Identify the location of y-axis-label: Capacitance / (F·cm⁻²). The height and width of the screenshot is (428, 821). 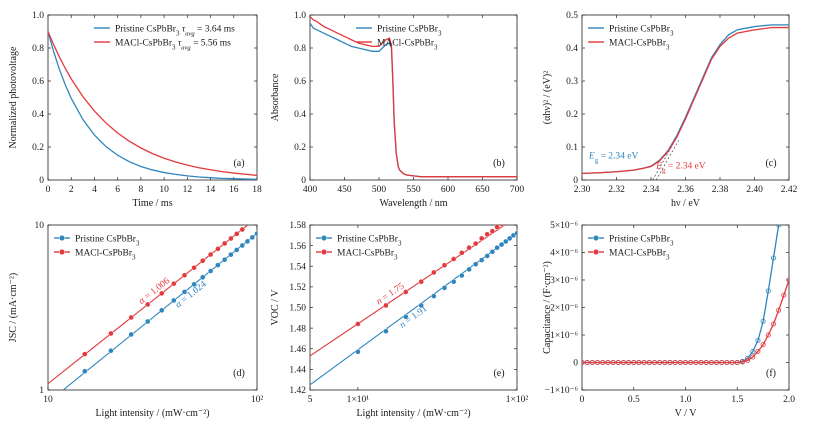
(547, 307).